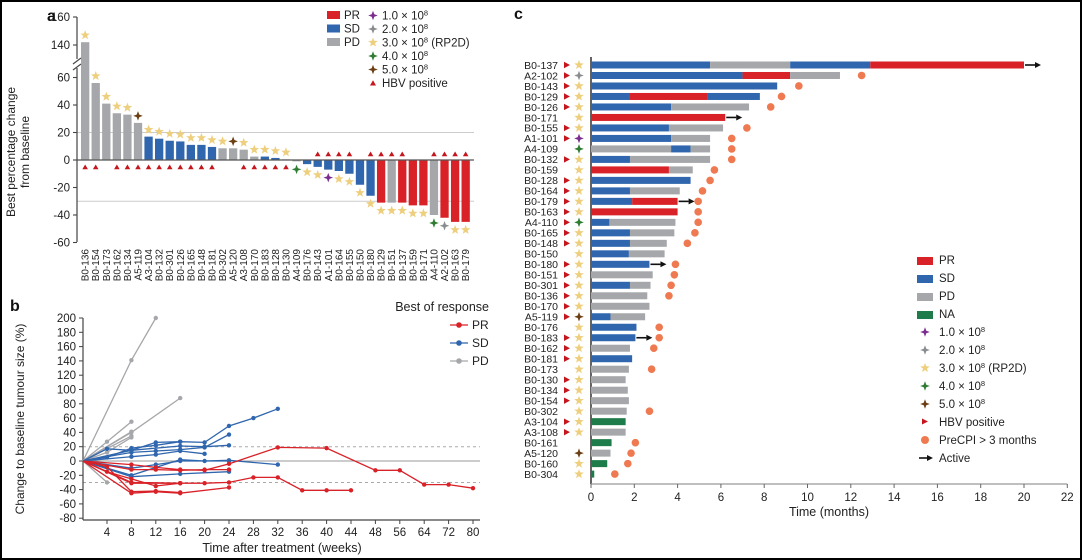 The height and width of the screenshot is (560, 1082). What do you see at coordinates (807, 498) in the screenshot?
I see `x-tick-label: 10` at bounding box center [807, 498].